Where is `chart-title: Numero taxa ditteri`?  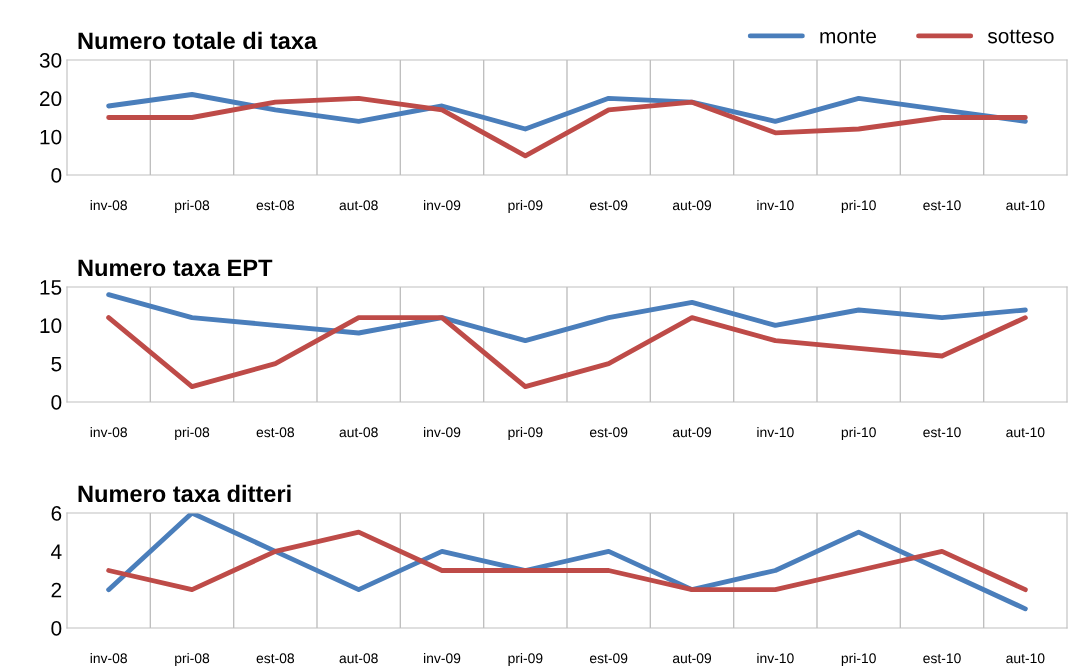 chart-title: Numero taxa ditteri is located at coordinates (184, 493).